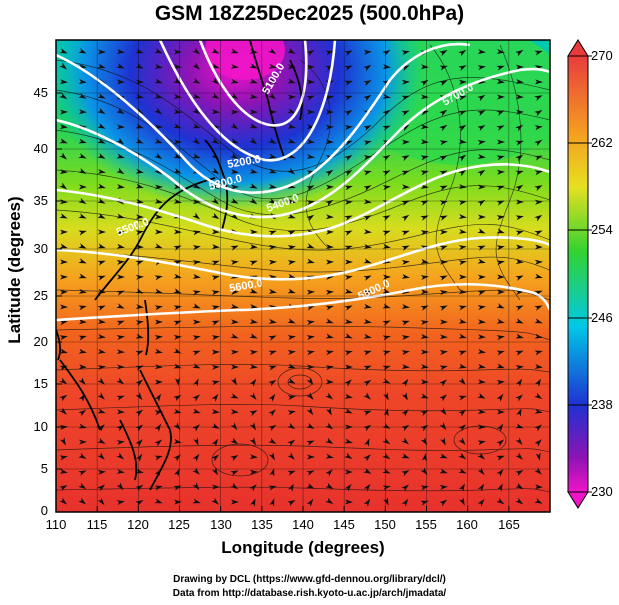  I want to click on colorbar-top-arrow, so click(578, 48).